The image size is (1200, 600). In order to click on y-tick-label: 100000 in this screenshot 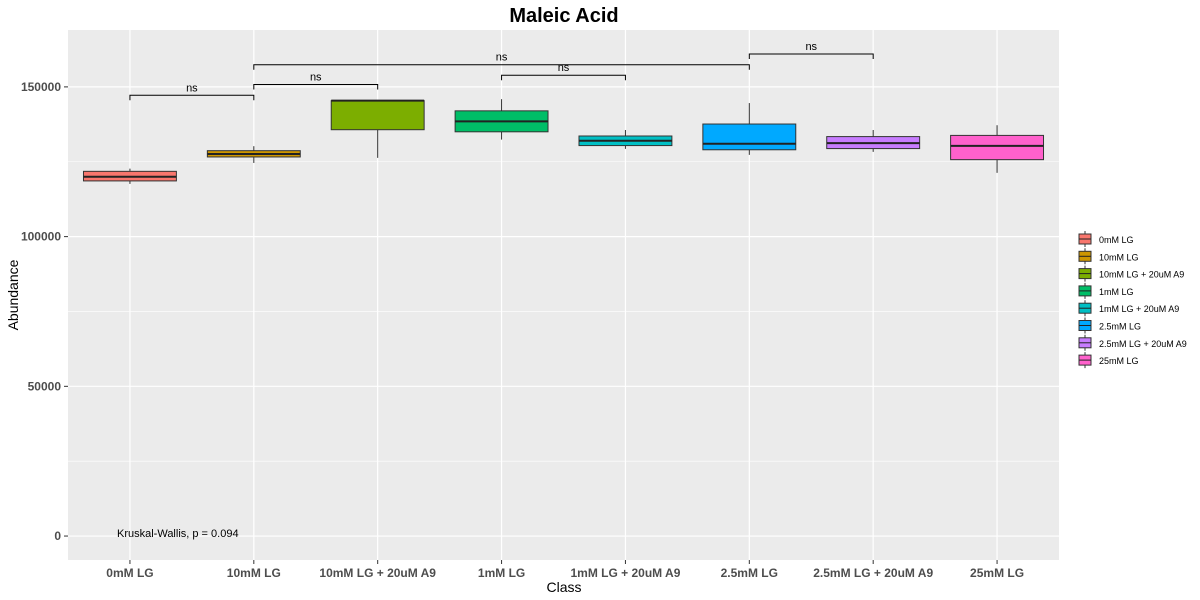, I will do `click(41, 237)`.